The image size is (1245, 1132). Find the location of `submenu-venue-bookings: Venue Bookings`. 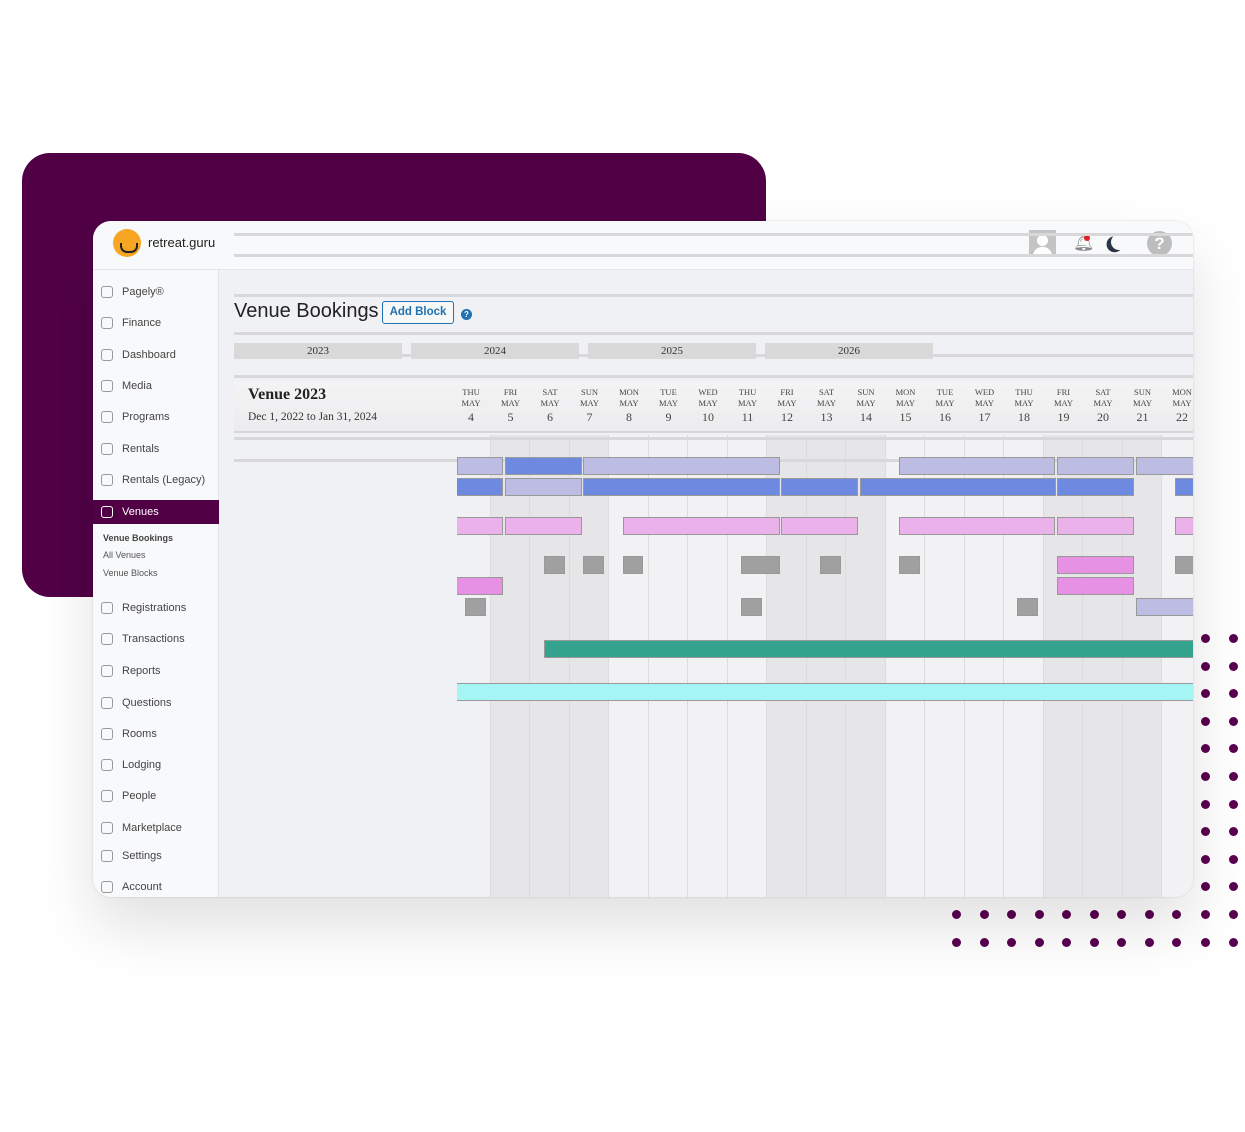

submenu-venue-bookings: Venue Bookings is located at coordinates (138, 538).